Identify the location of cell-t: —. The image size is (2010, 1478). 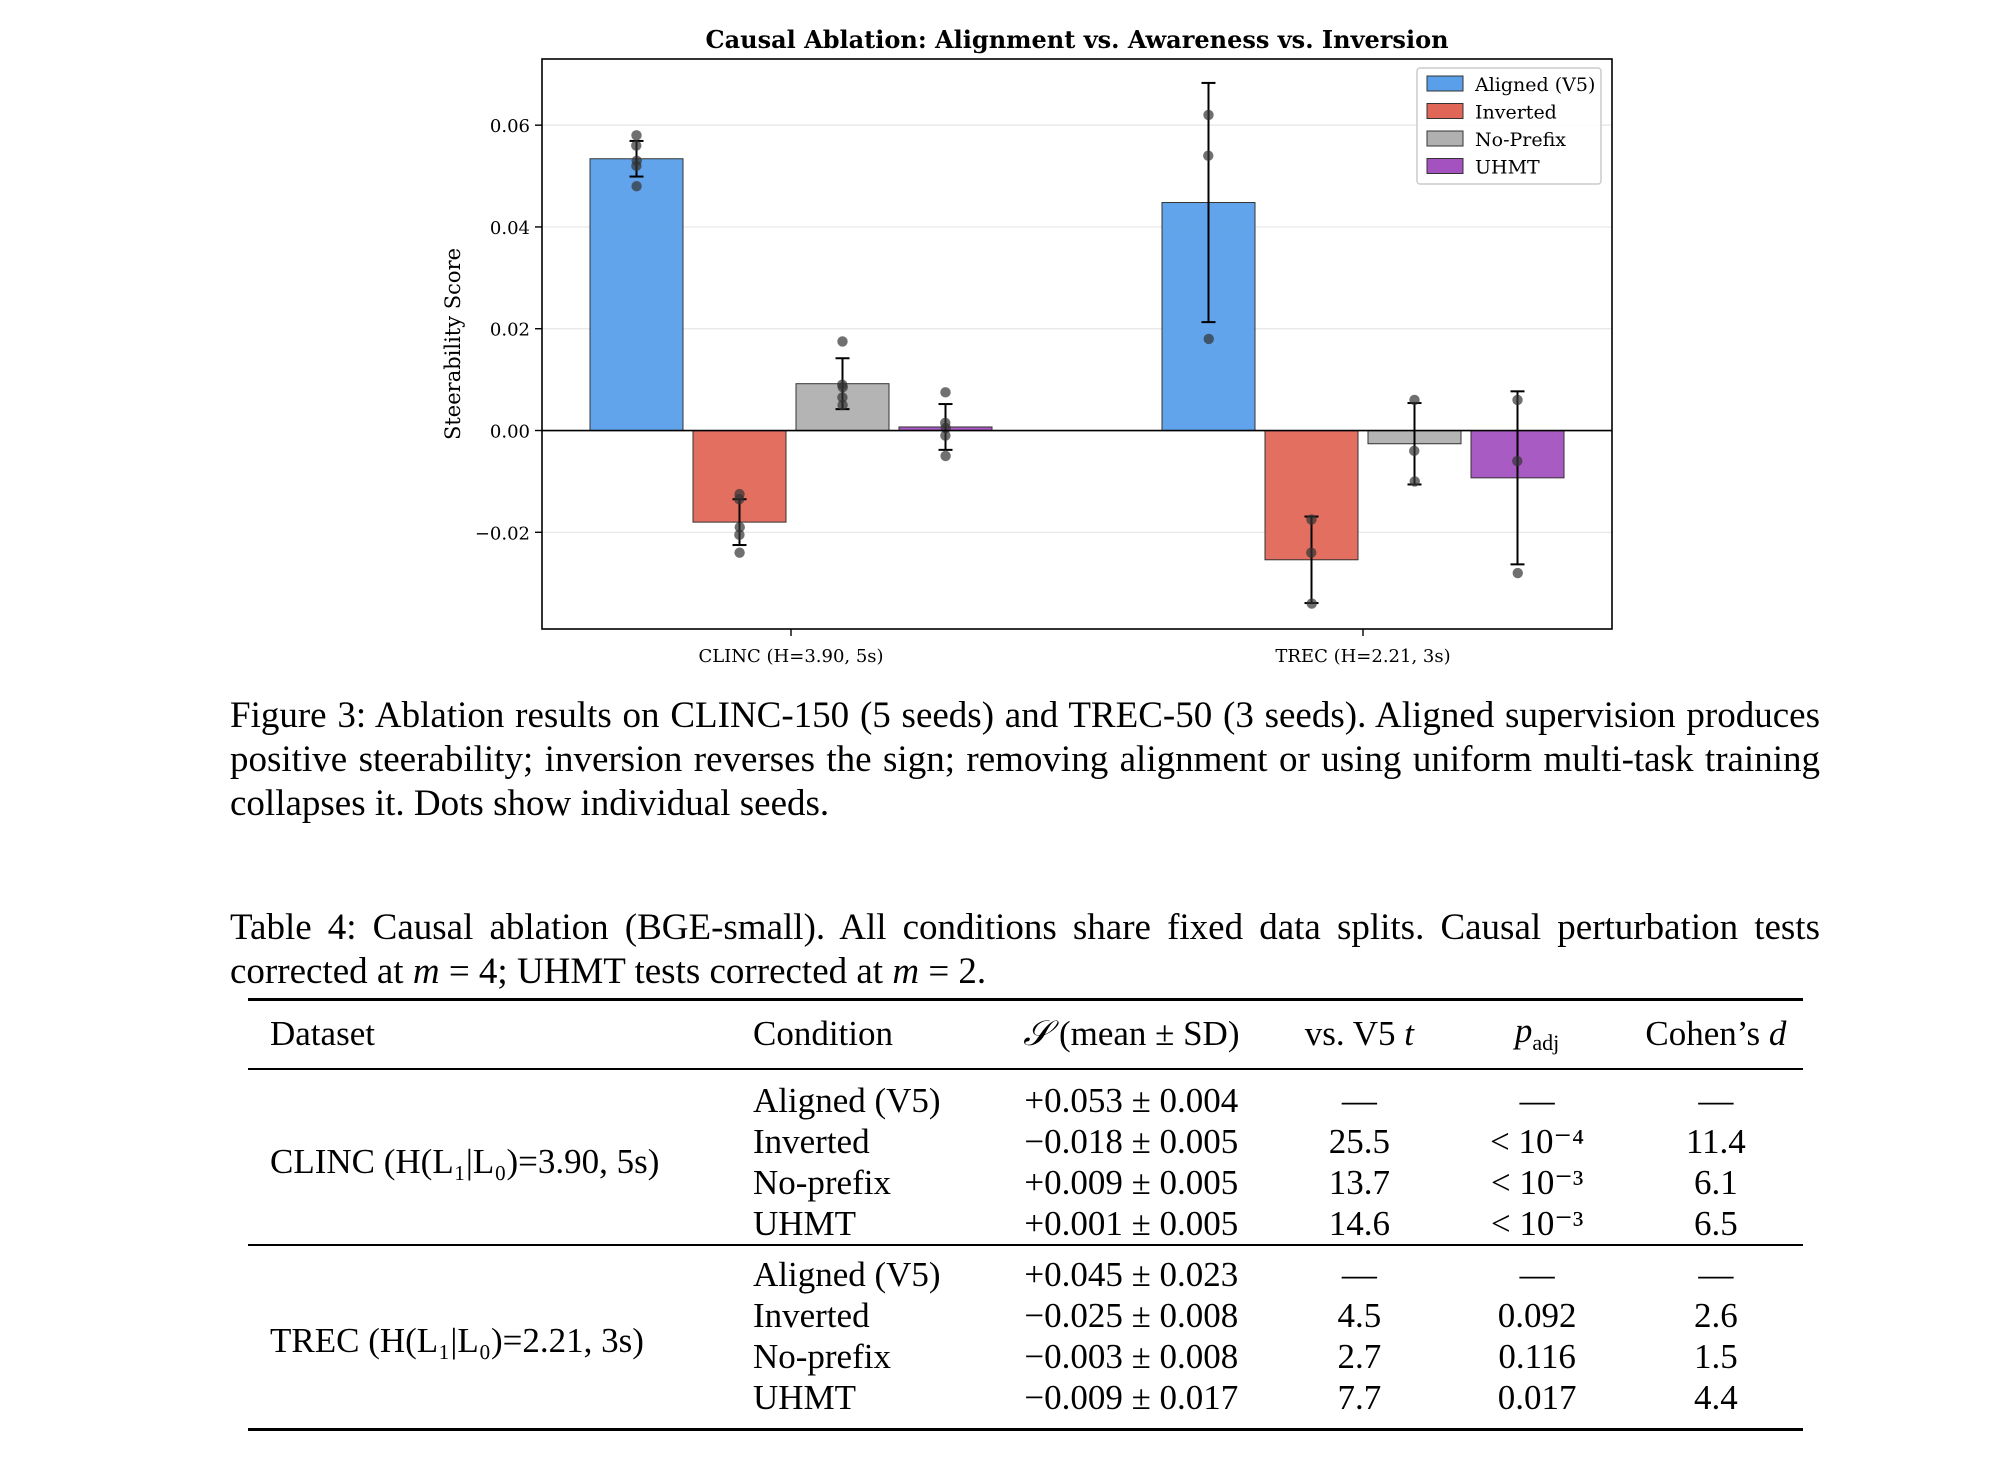
(1359, 1274).